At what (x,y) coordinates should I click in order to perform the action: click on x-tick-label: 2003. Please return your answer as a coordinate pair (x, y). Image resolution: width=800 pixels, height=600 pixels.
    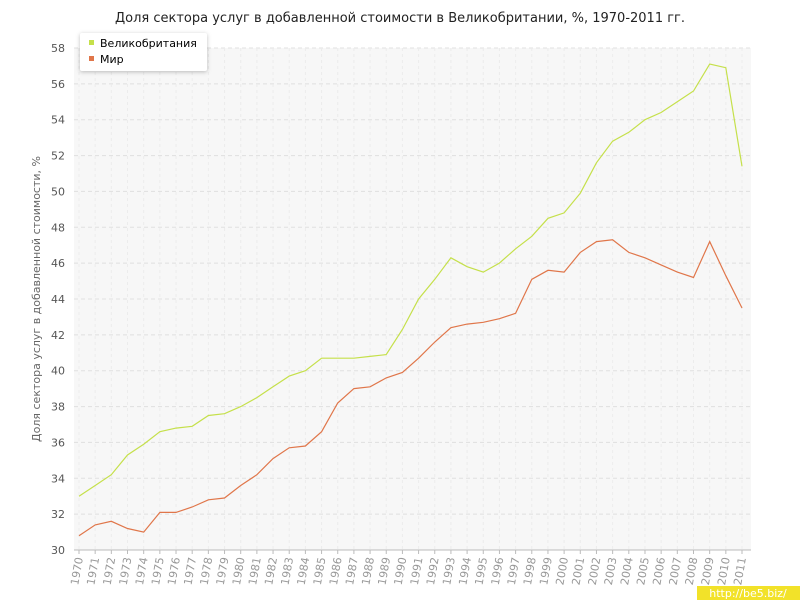
    Looking at the image, I should click on (611, 571).